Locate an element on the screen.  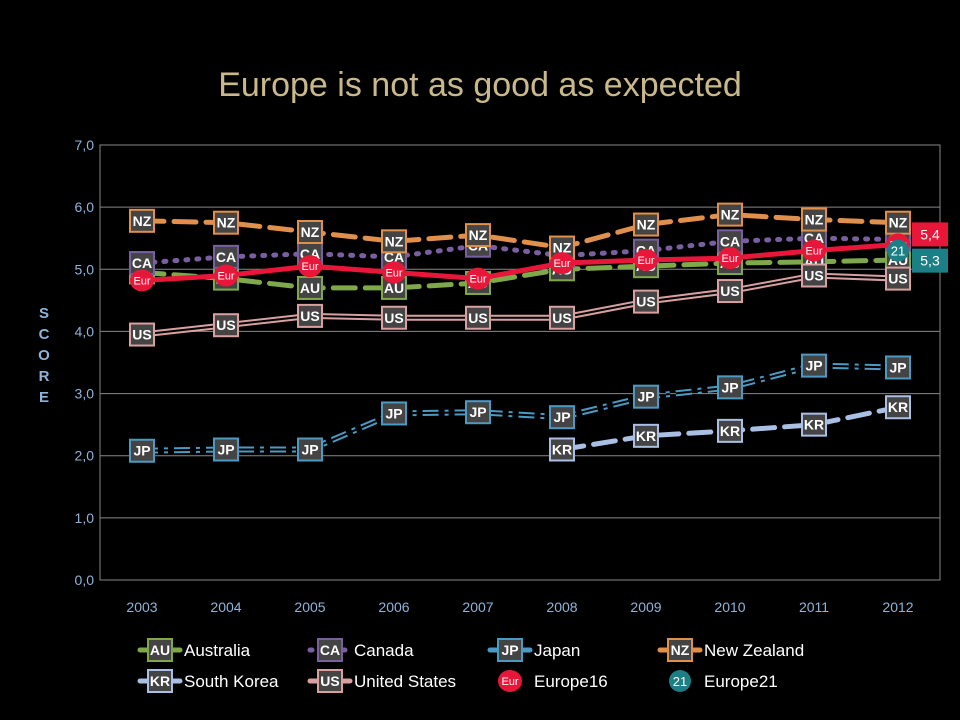
data-point-au: AU is located at coordinates (160, 650).